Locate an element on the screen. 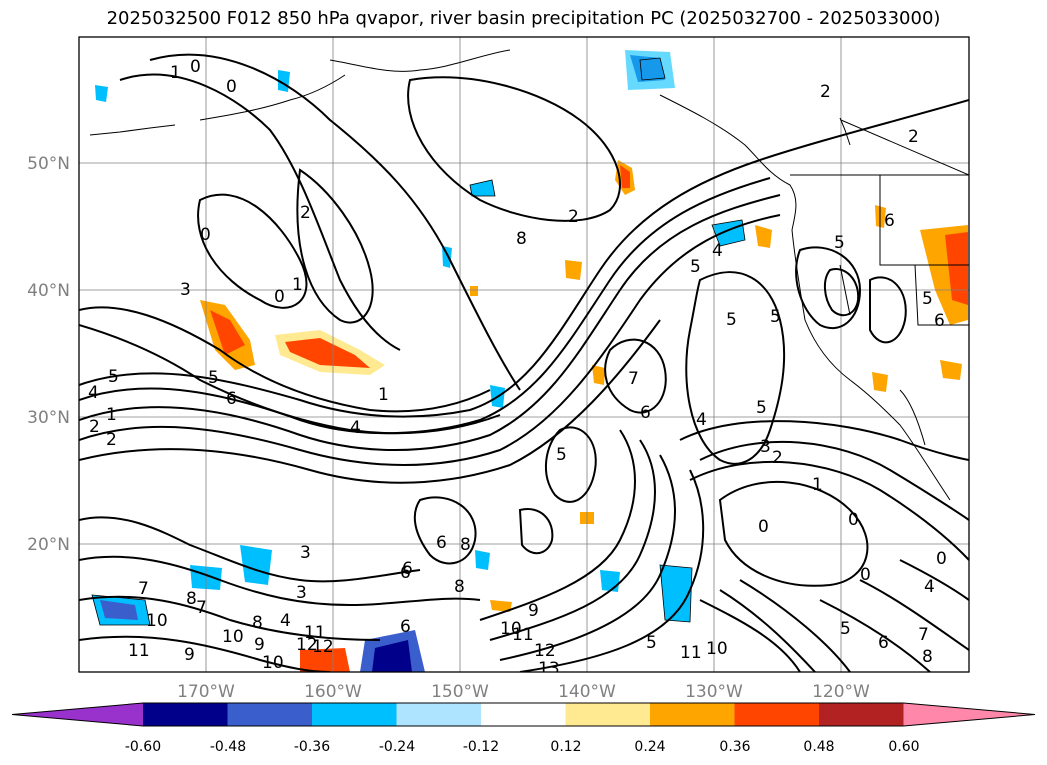  colorbar-tick: 0.60 is located at coordinates (903, 747).